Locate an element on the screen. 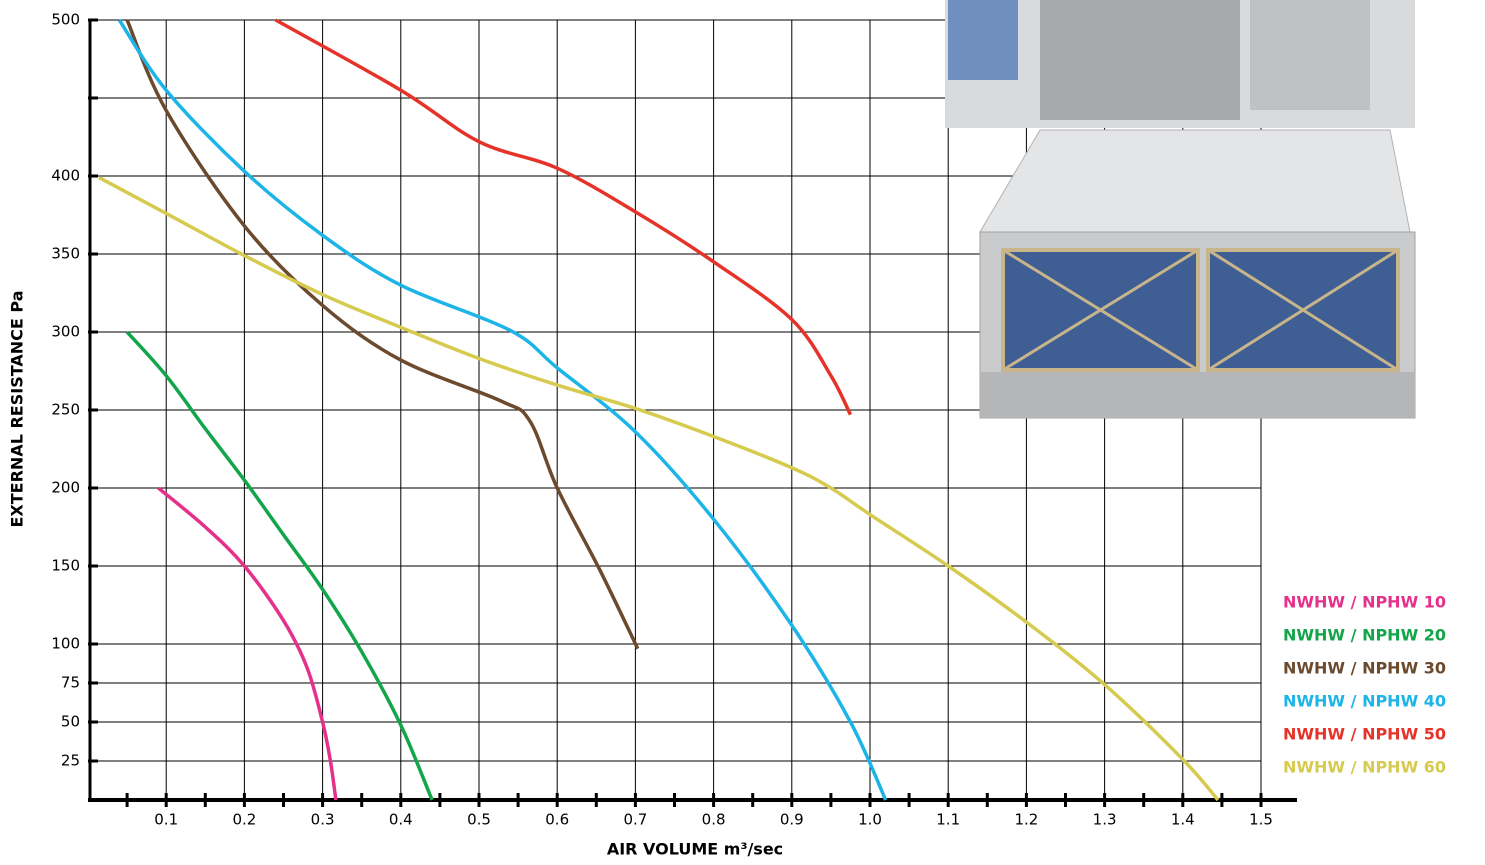 The width and height of the screenshot is (1485, 865). x-tick-label: 0.1 is located at coordinates (166, 820).